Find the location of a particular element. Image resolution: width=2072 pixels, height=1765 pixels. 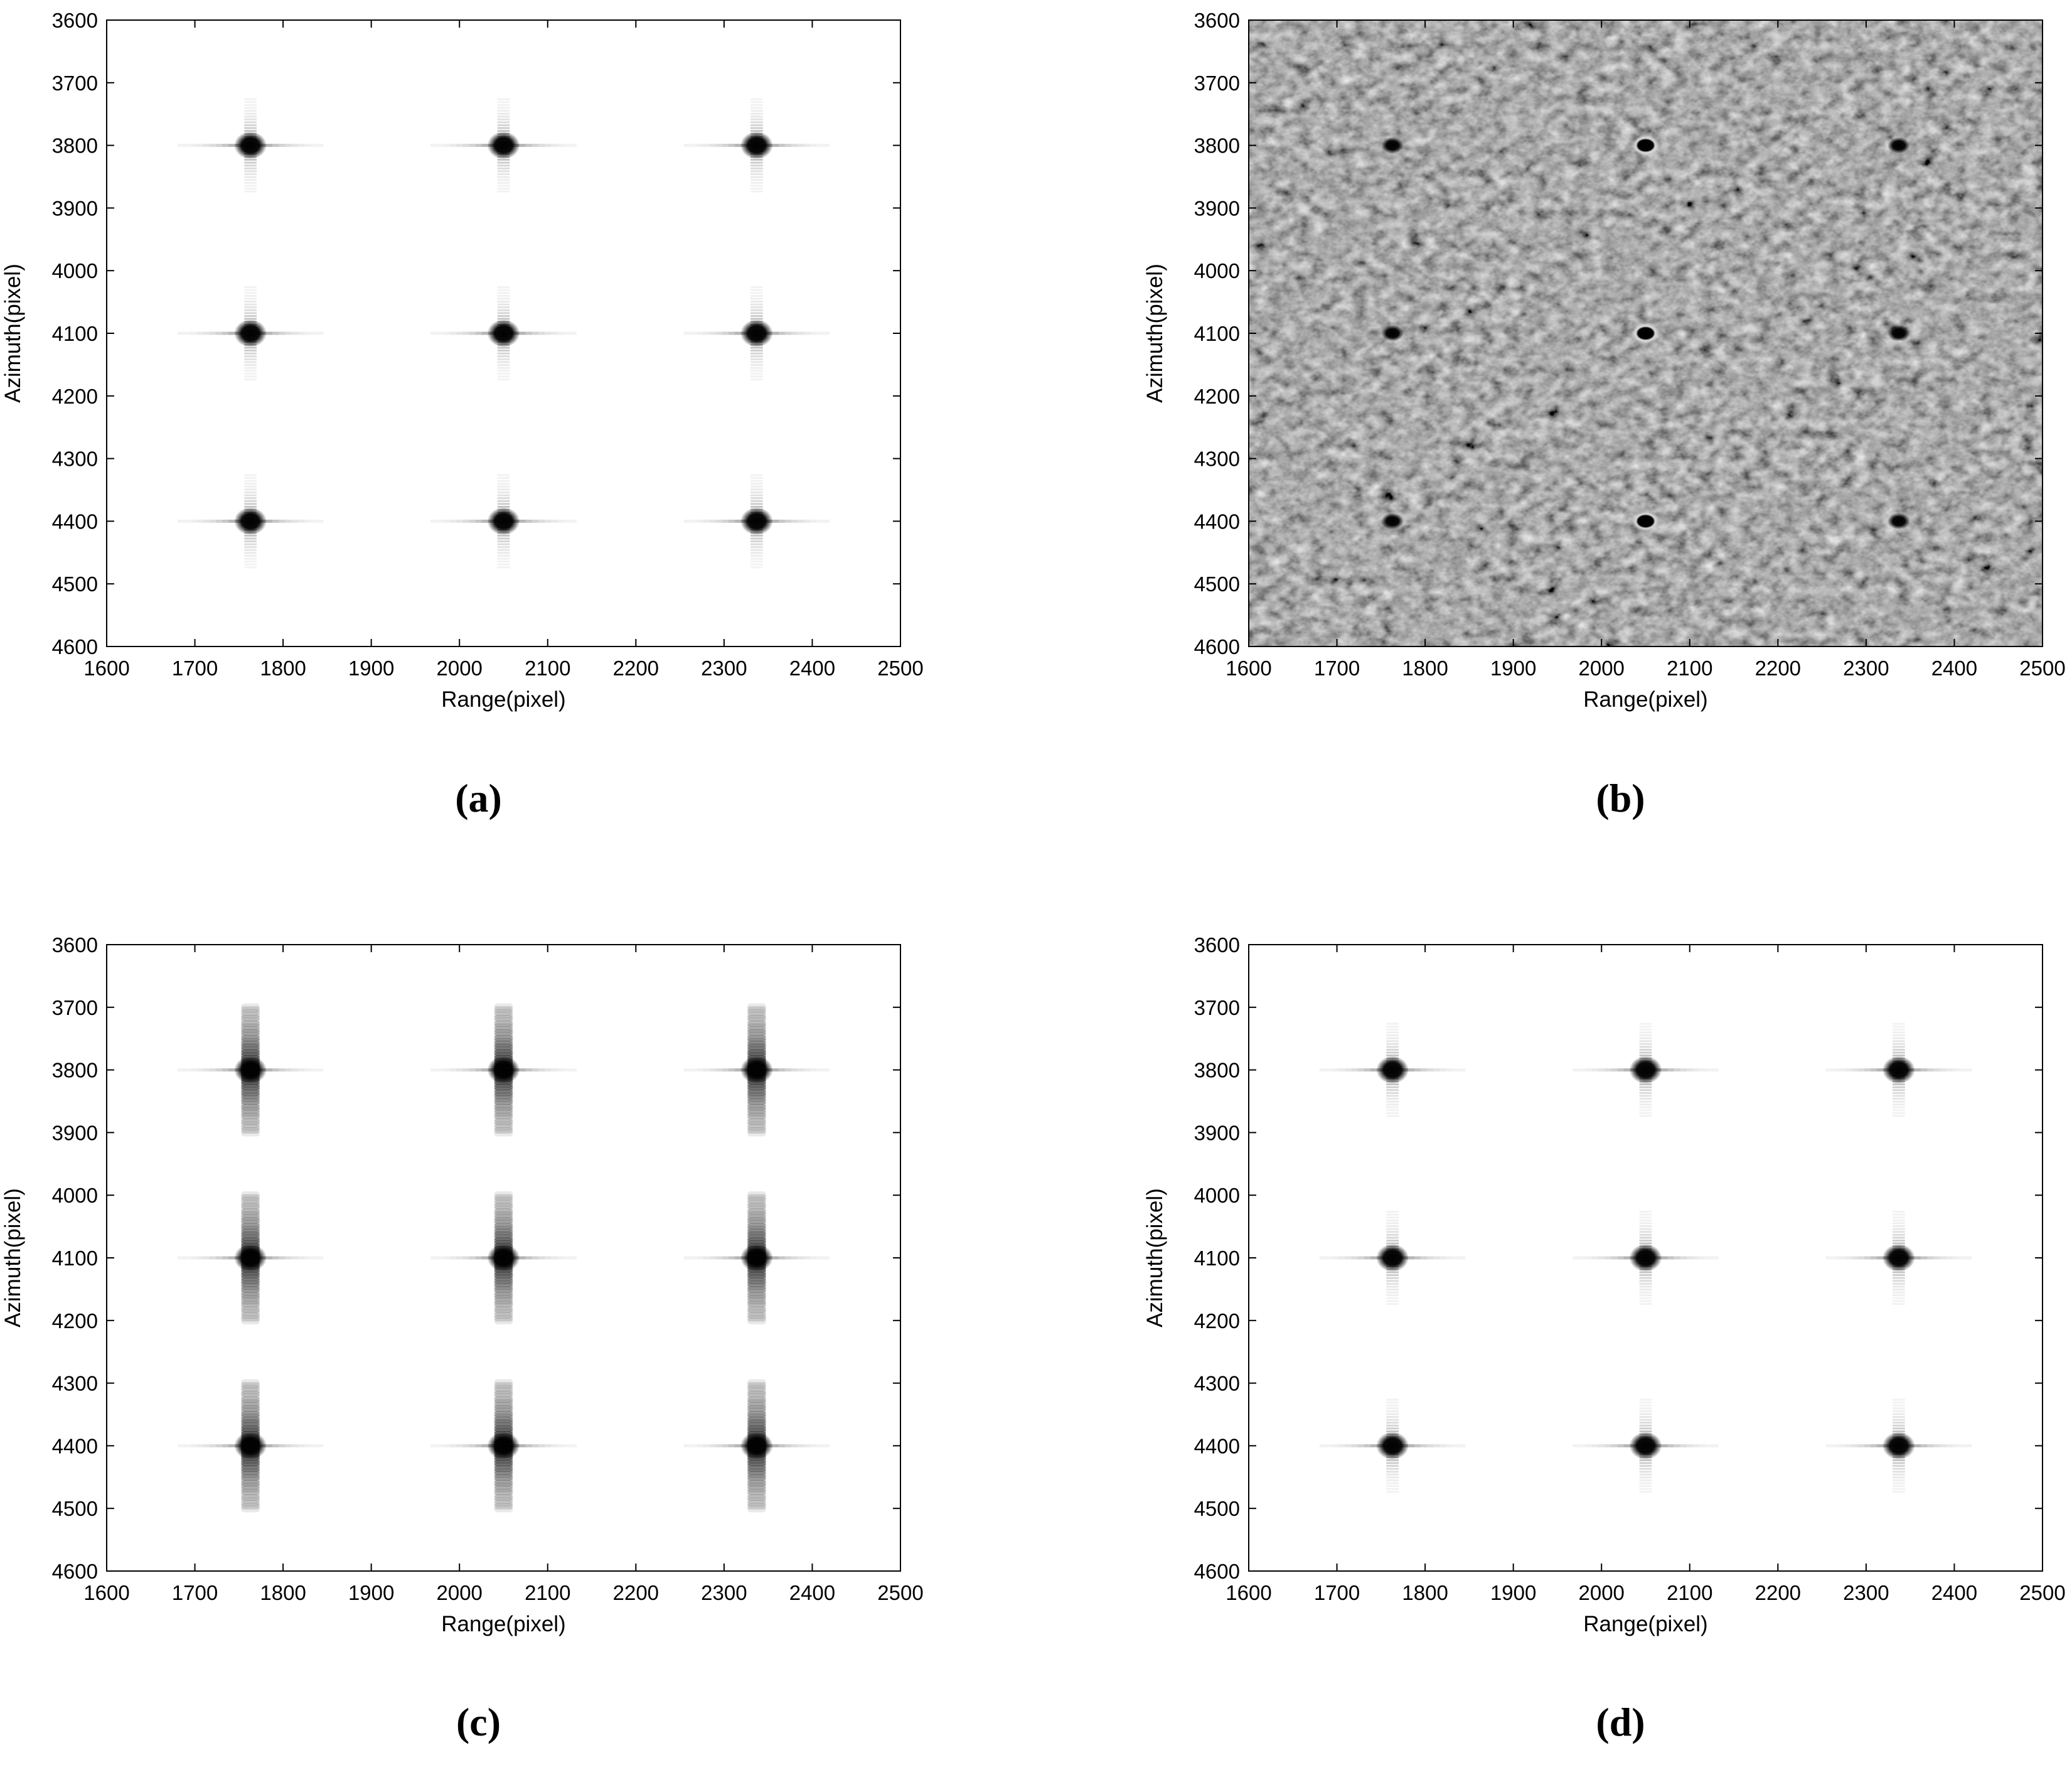

x-axis-label: Range(pixel) is located at coordinates (503, 700).